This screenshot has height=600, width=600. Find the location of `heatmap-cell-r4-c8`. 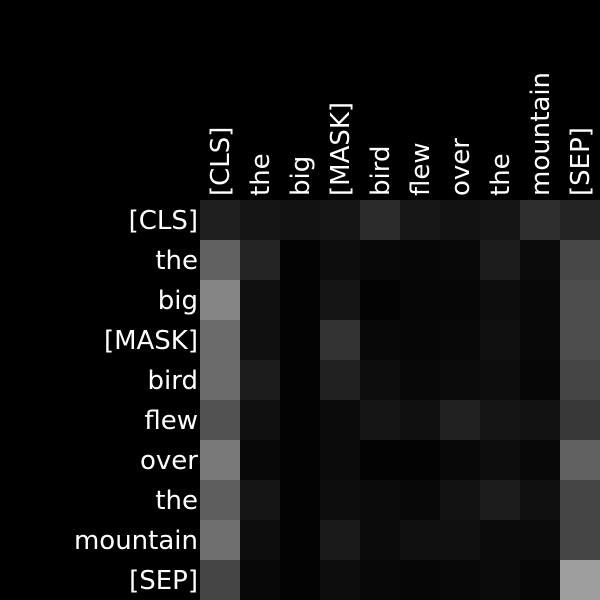

heatmap-cell-r4-c8 is located at coordinates (540, 380).